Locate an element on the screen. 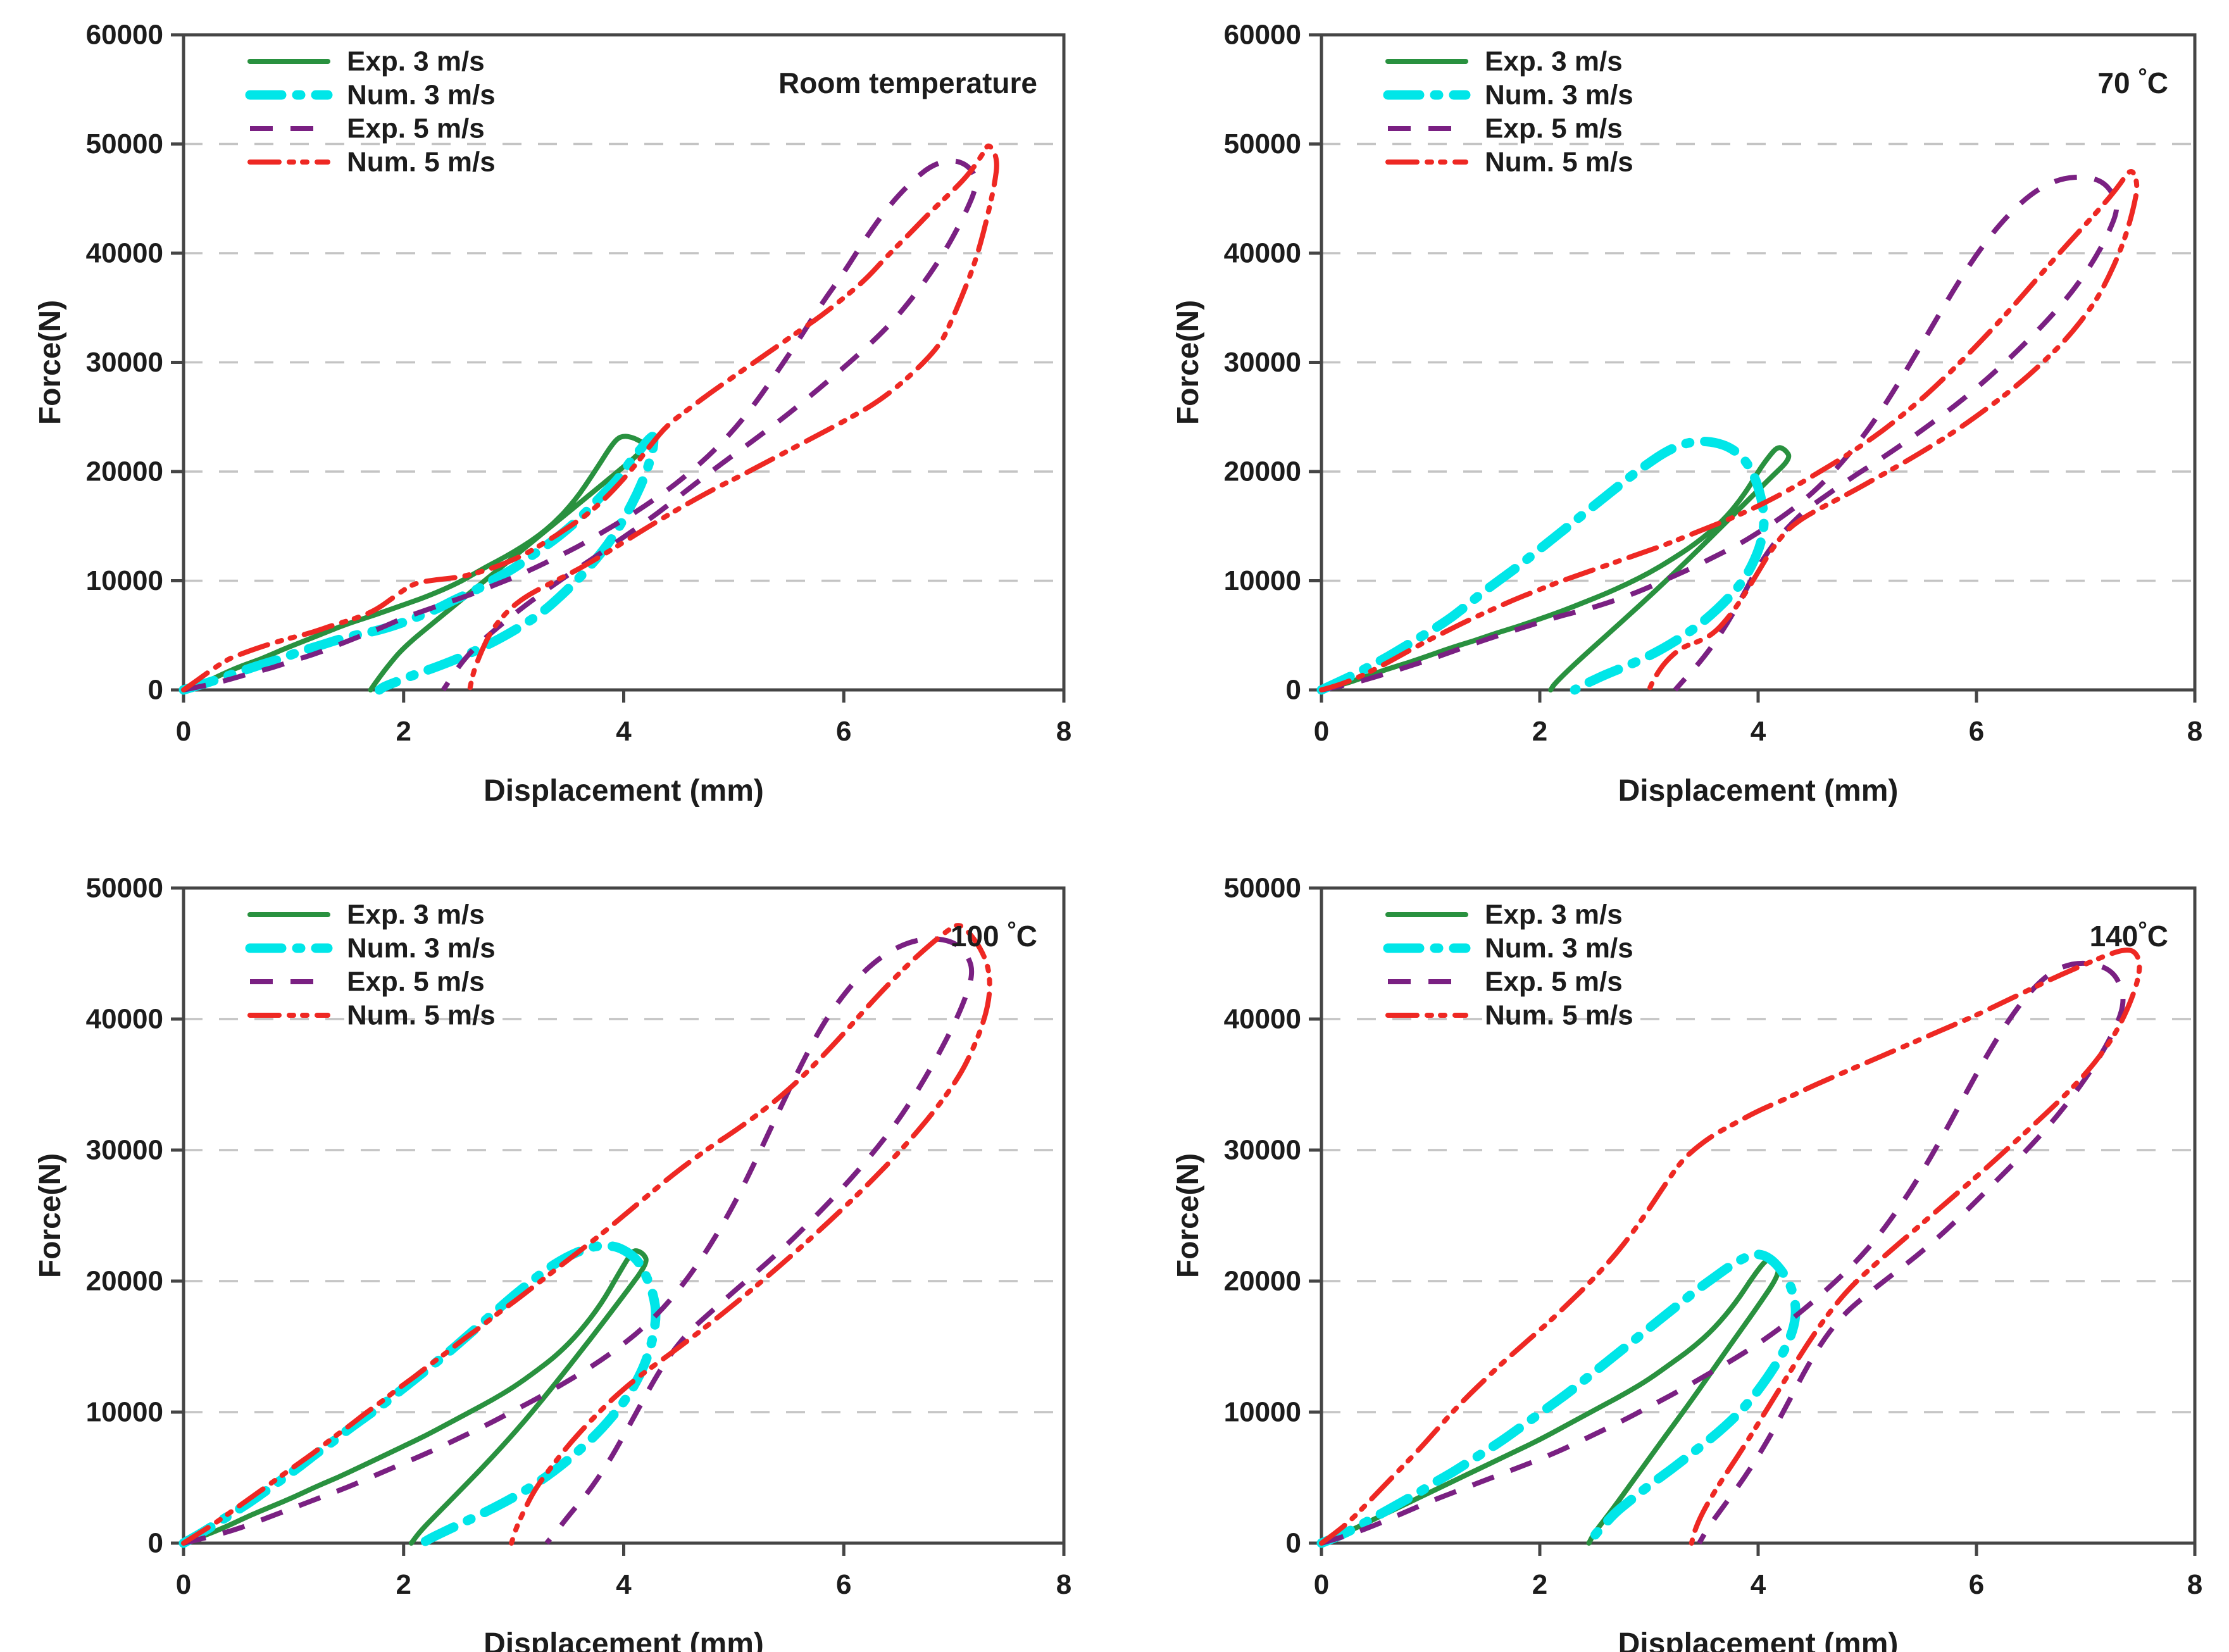  y-axis-title: Force(N) is located at coordinates (51, 362).